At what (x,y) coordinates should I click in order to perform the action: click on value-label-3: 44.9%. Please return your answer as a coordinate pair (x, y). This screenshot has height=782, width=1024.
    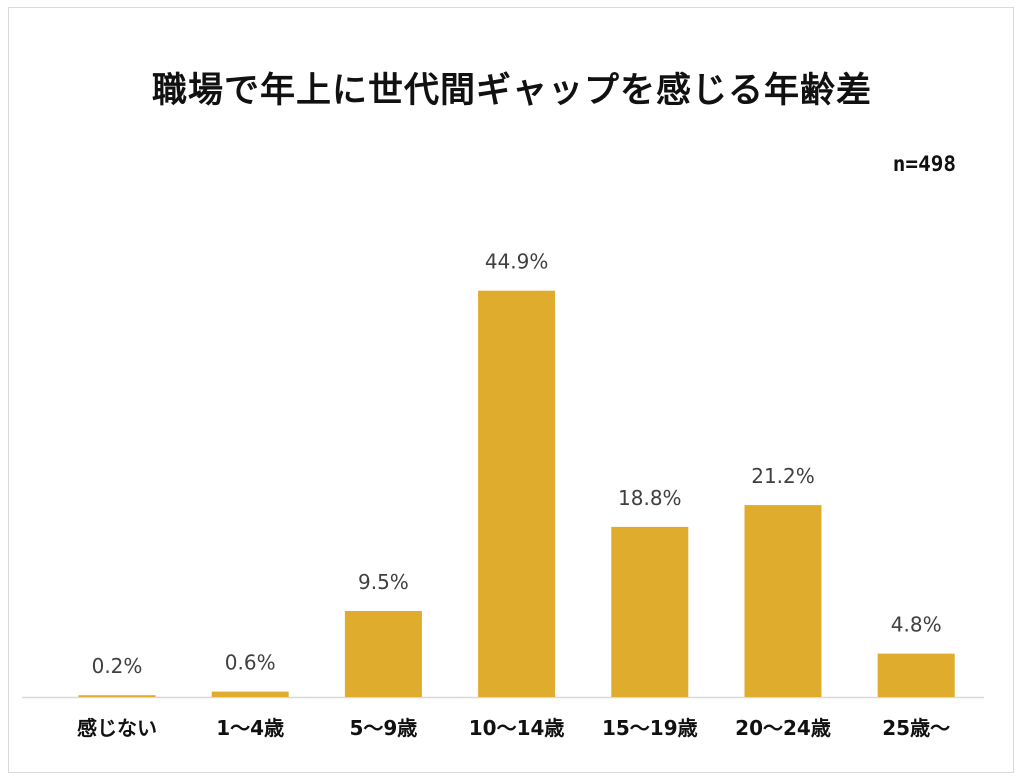
    Looking at the image, I should click on (517, 262).